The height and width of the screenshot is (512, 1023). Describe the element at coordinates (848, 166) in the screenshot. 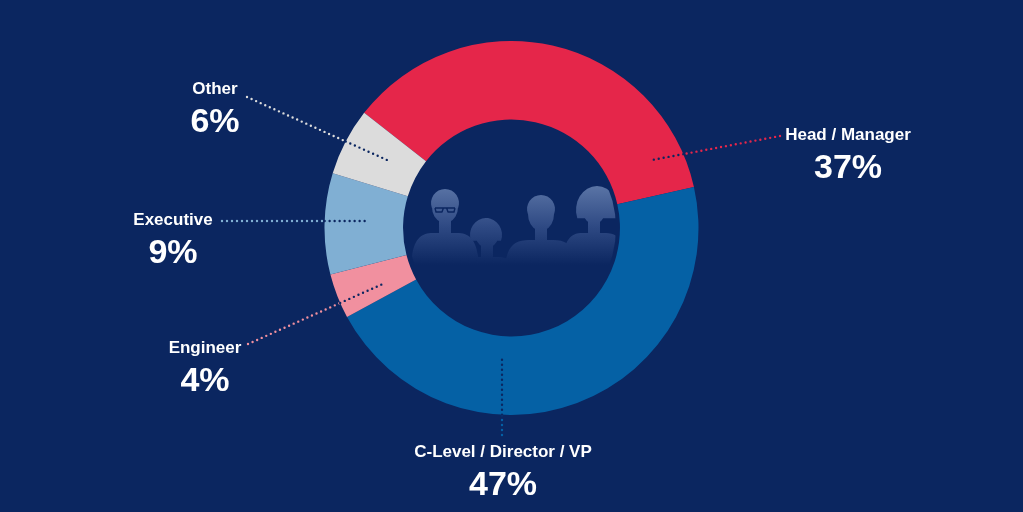

I see `data-label: 37%` at that location.